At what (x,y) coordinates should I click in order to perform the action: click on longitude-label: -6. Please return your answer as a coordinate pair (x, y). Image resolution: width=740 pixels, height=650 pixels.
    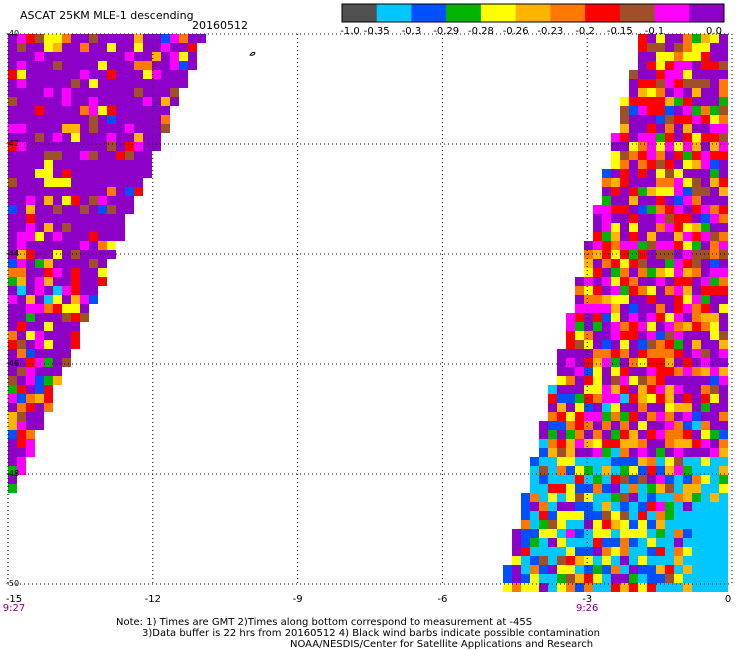
    Looking at the image, I should click on (442, 599).